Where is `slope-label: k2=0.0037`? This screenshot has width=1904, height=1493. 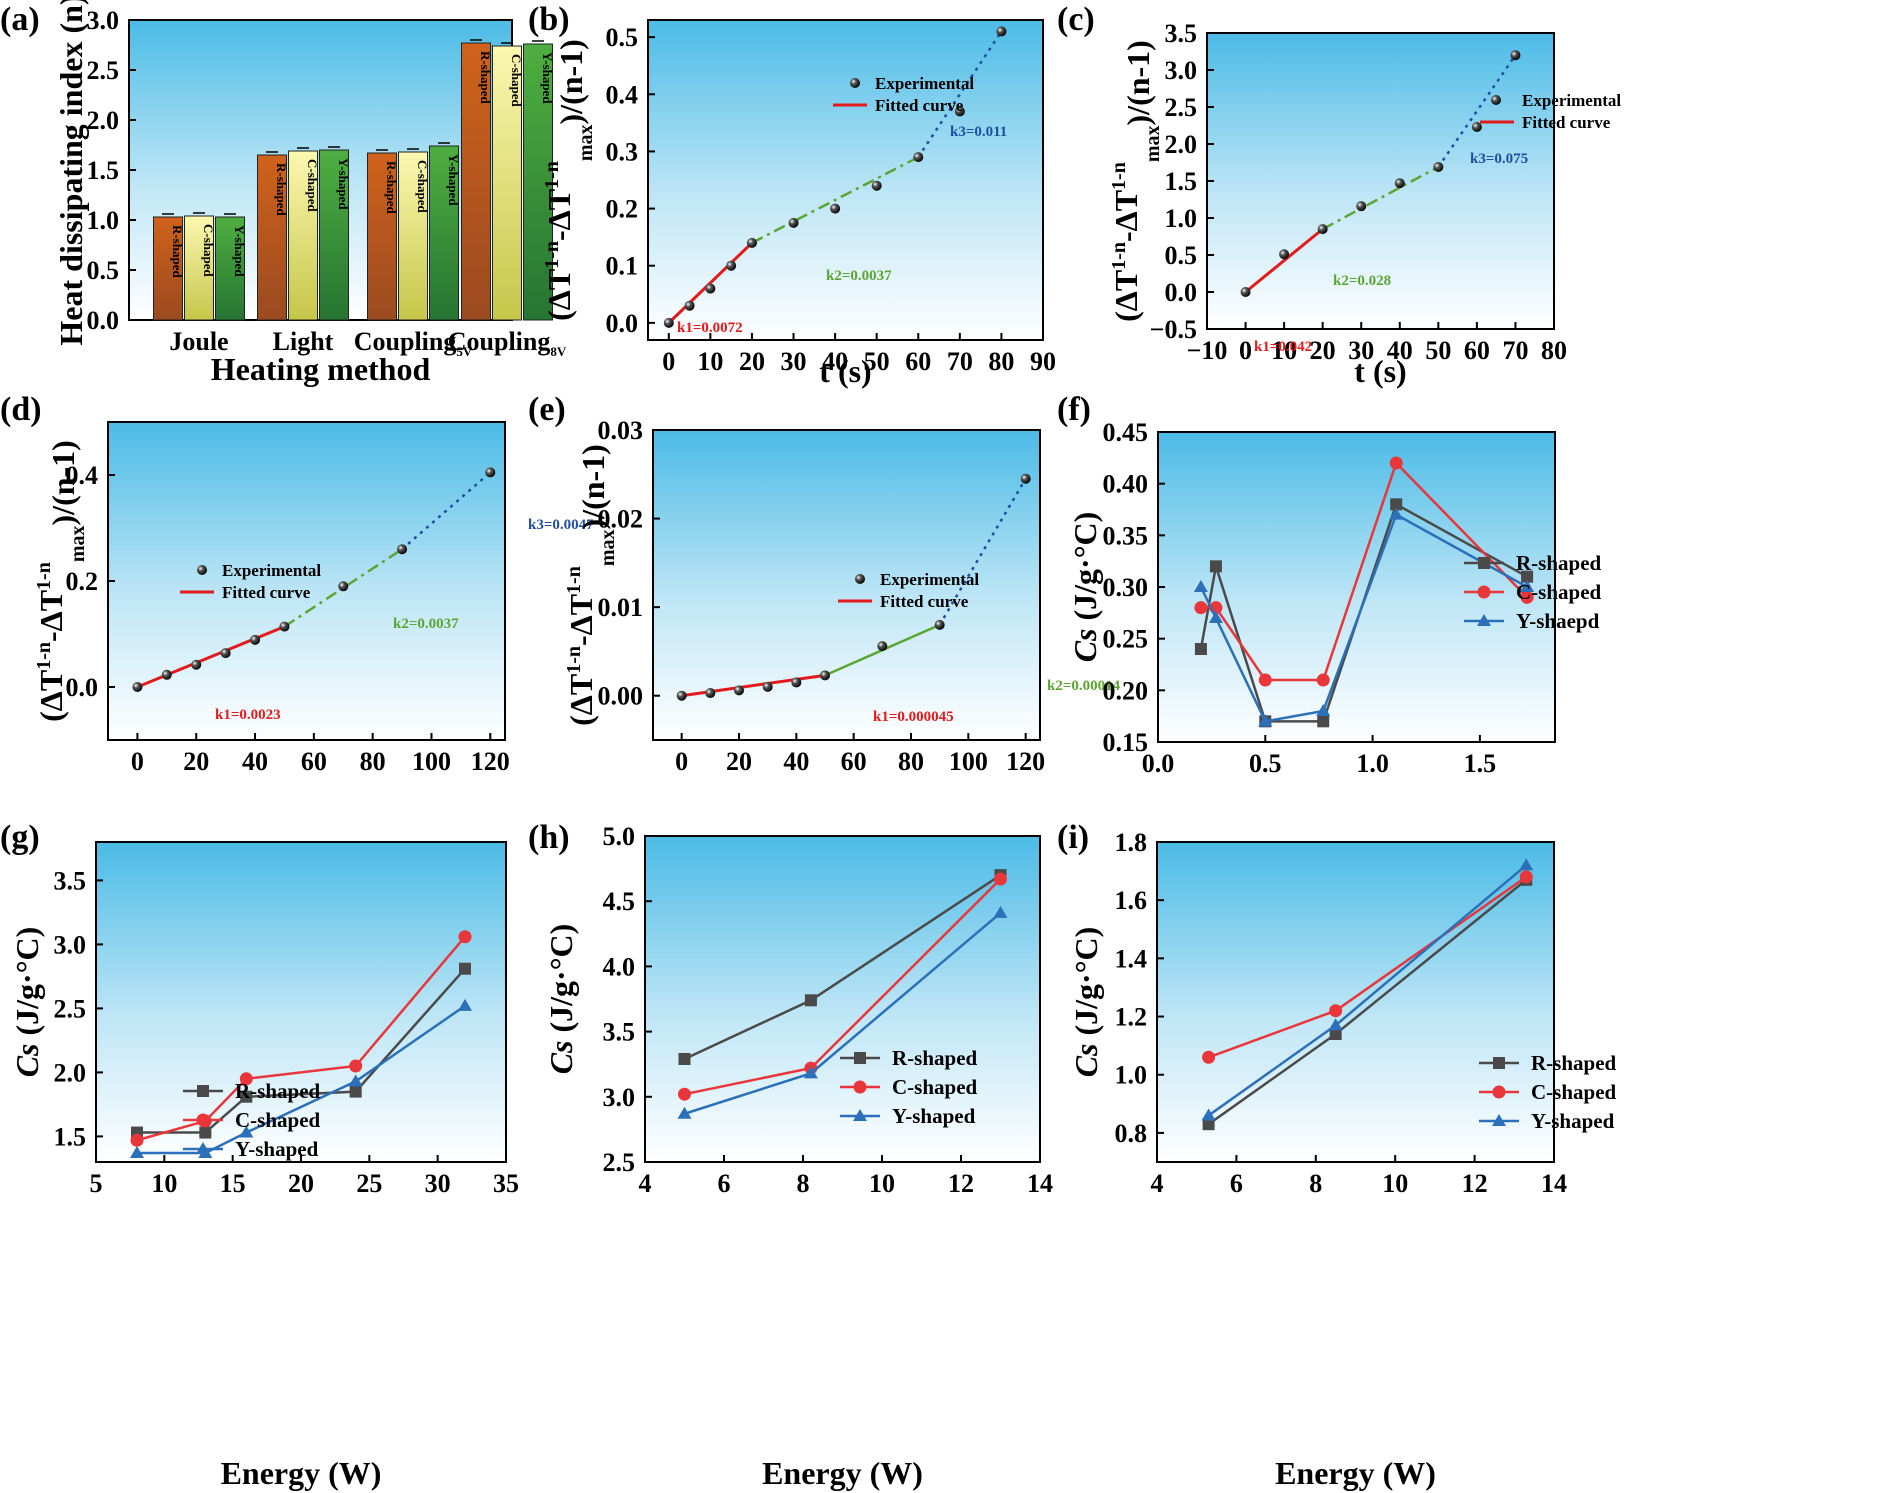 slope-label: k2=0.0037 is located at coordinates (859, 276).